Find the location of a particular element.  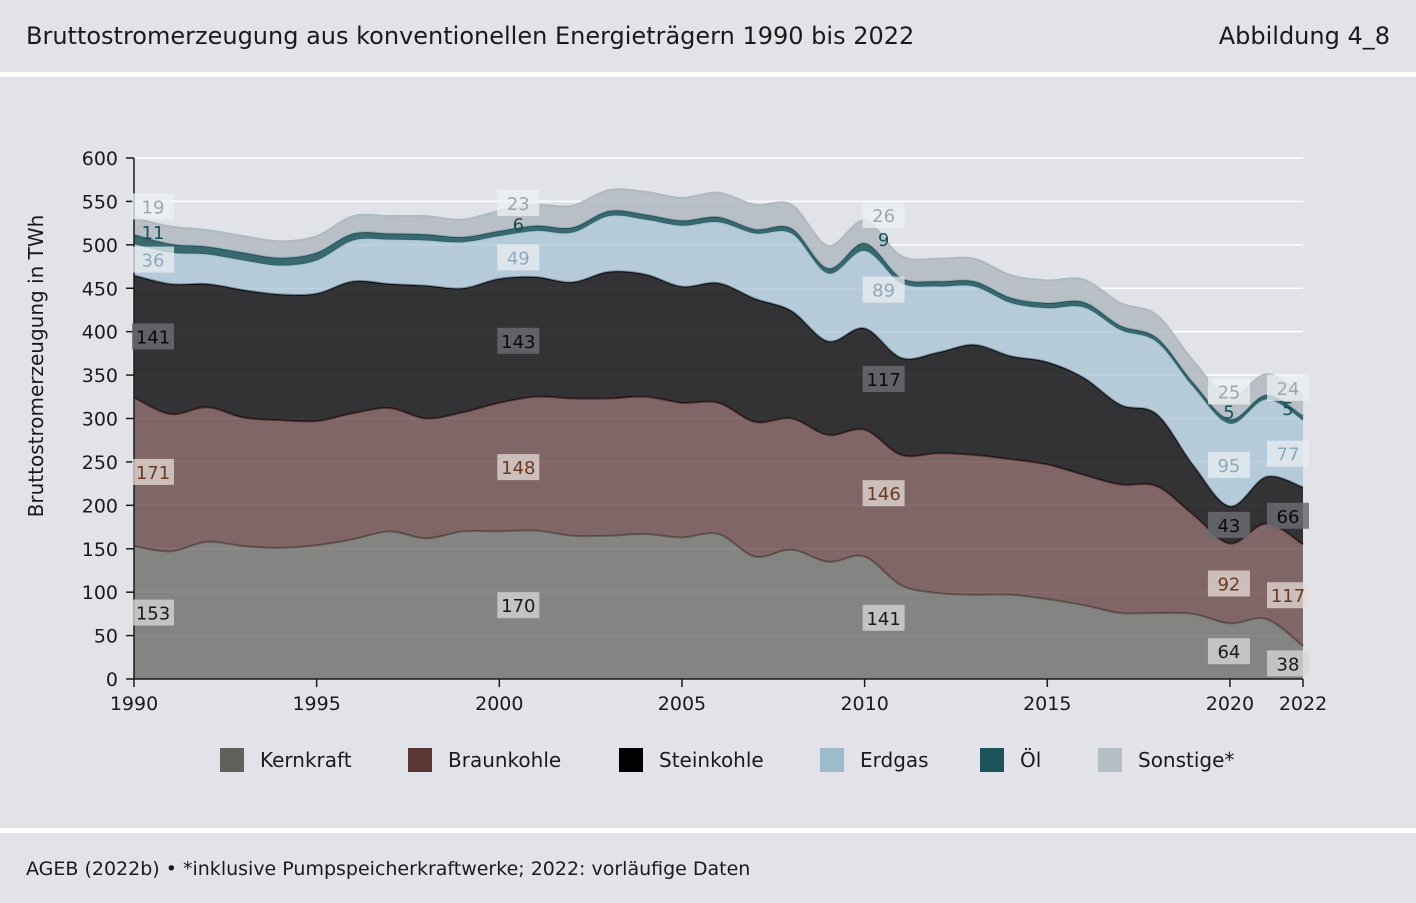

legend-label: Steinkohle is located at coordinates (711, 760).